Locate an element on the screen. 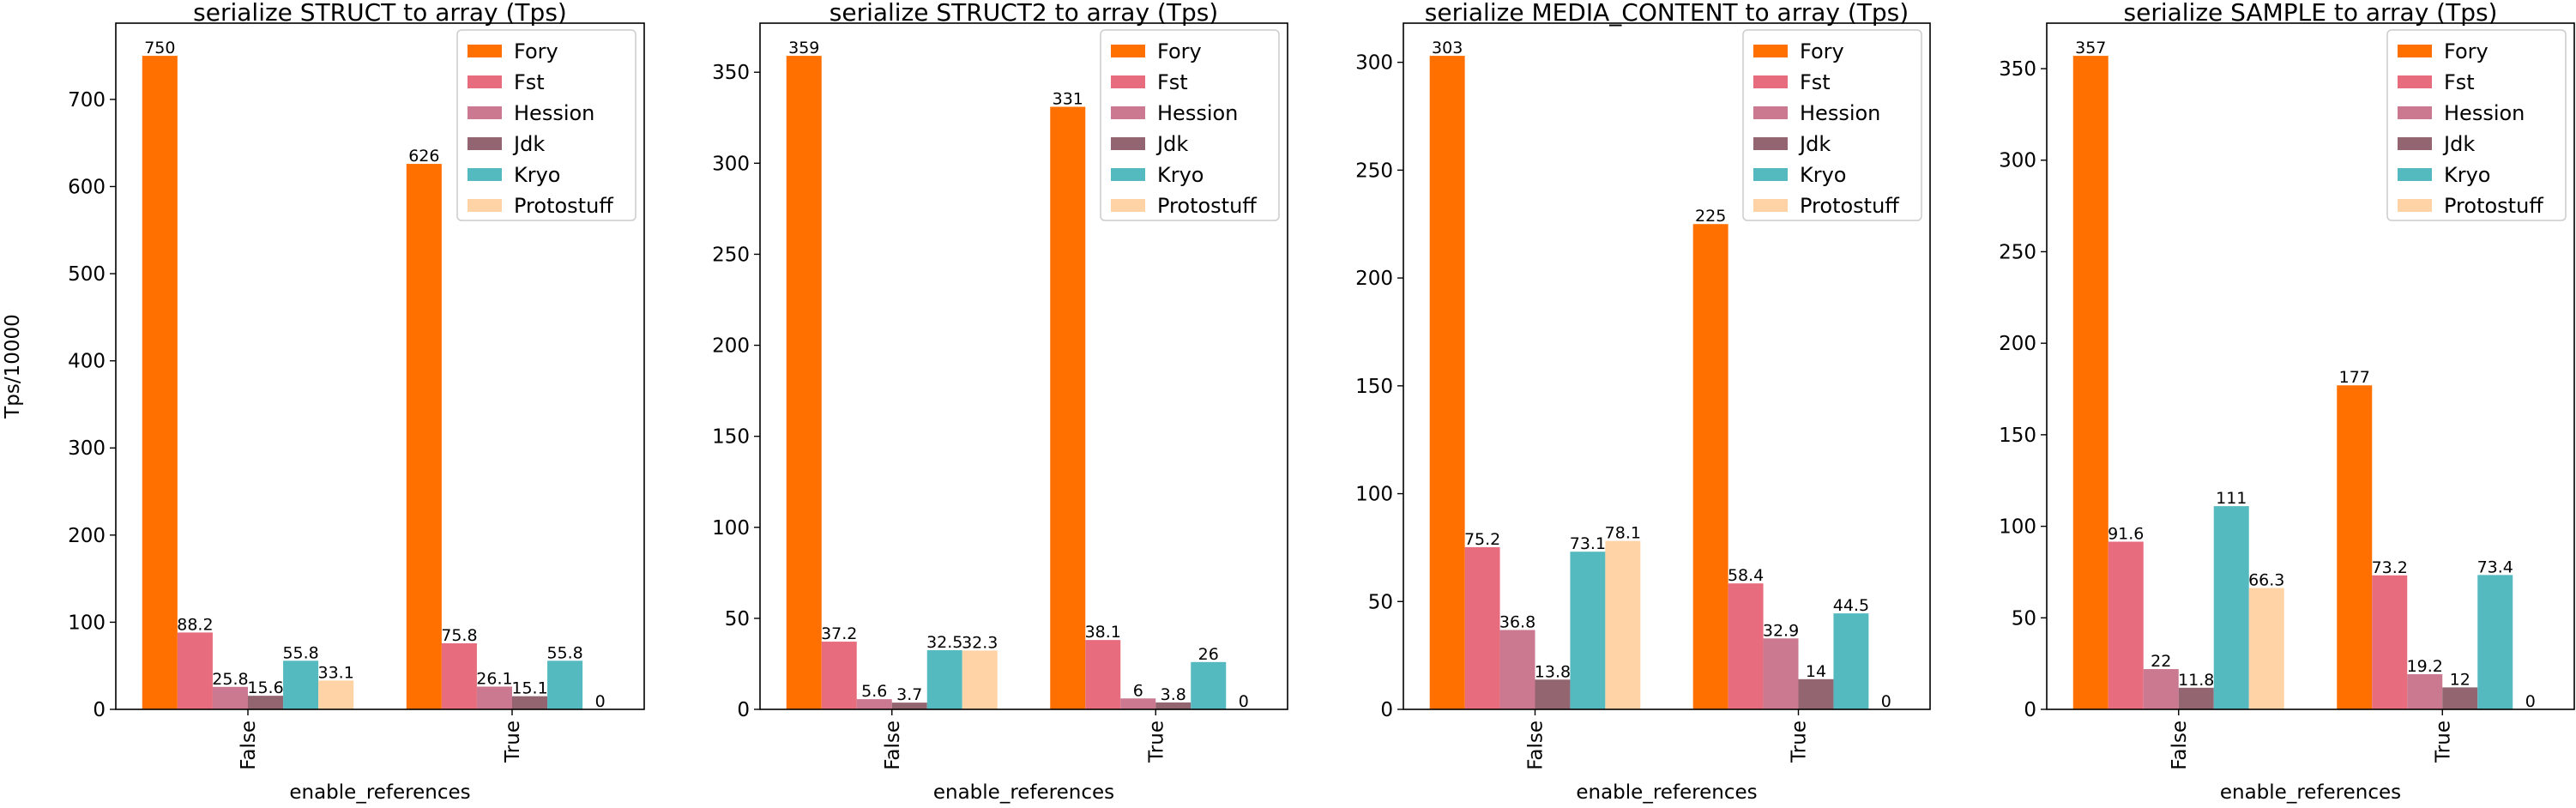  y-tick-label: 400 is located at coordinates (87, 362).